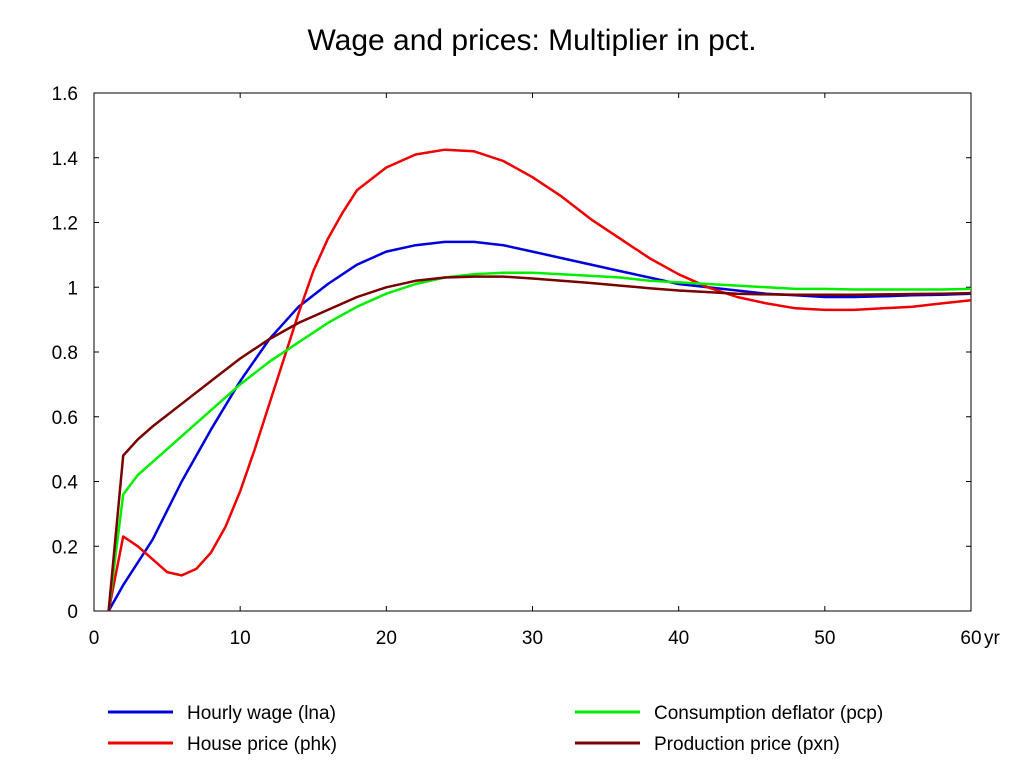 This screenshot has width=1024, height=778. Describe the element at coordinates (240, 638) in the screenshot. I see `x-tick-label: 10` at that location.